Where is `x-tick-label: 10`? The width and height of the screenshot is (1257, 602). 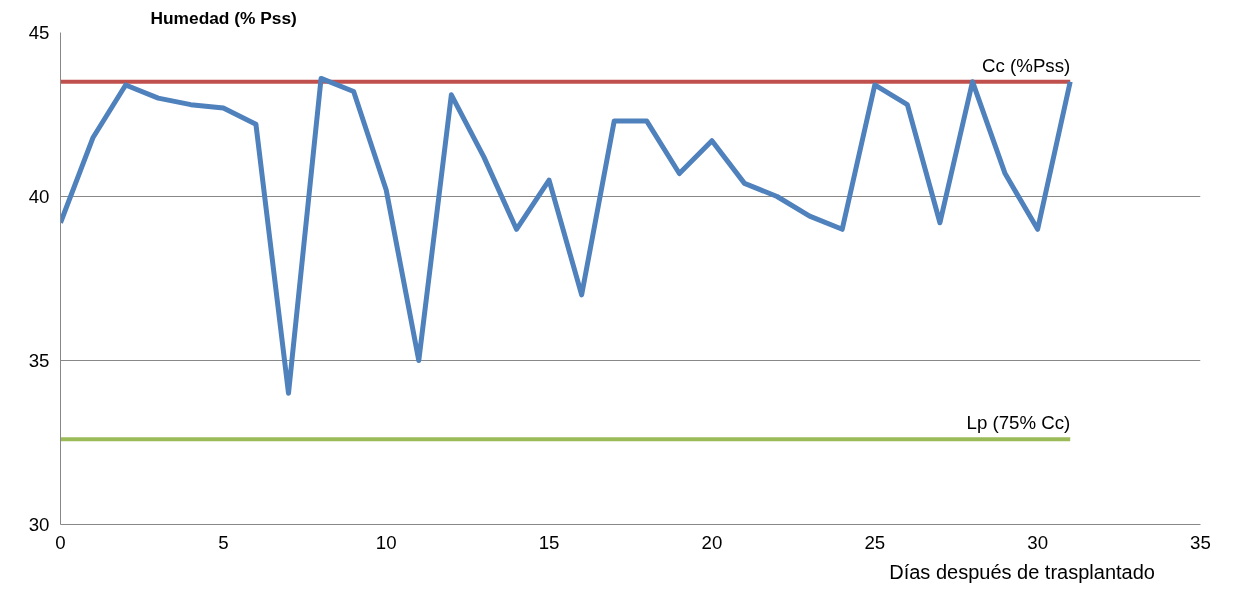 x-tick-label: 10 is located at coordinates (386, 542).